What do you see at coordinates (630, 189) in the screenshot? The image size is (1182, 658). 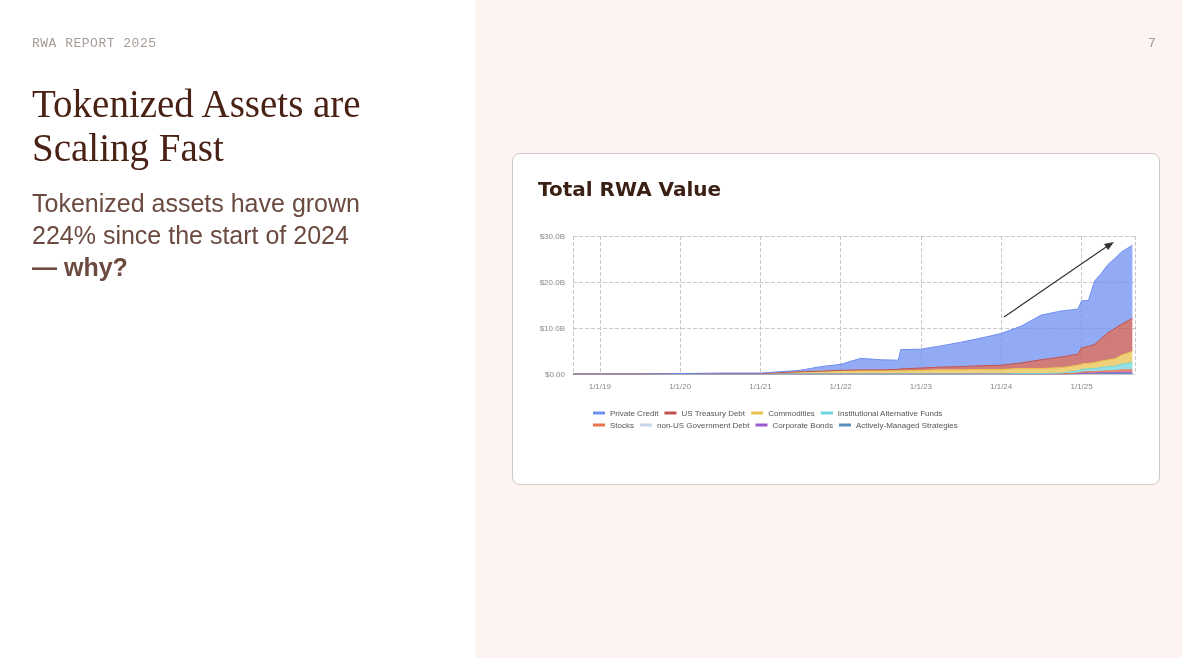 I see `chart-title: Total RWA Value` at bounding box center [630, 189].